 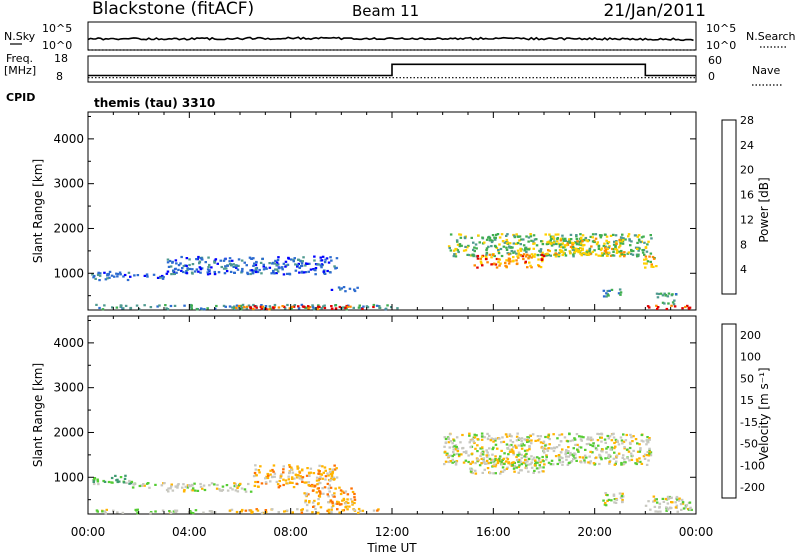 I want to click on velocity-colorbar-tick: -100, so click(x=752, y=465).